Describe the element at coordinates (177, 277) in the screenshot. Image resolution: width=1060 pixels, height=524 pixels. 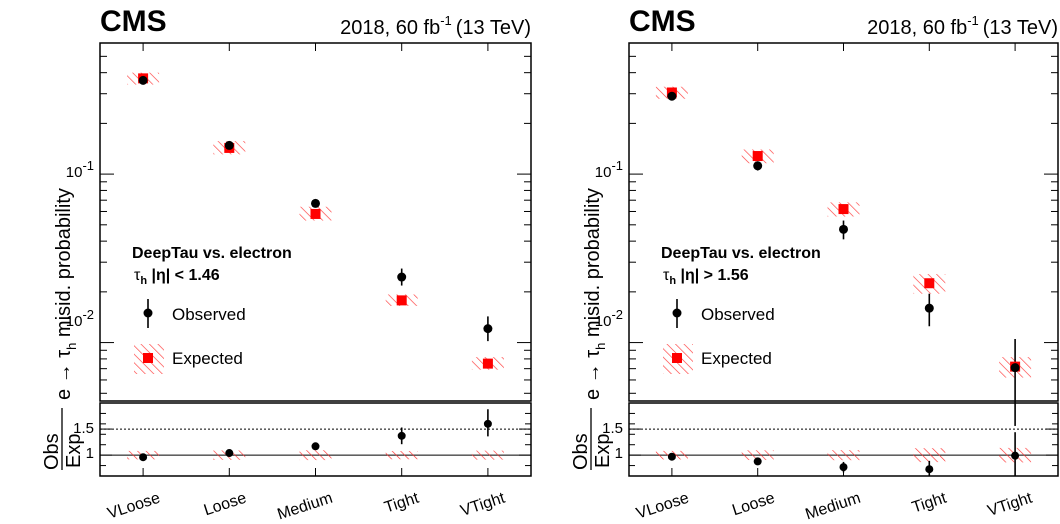
I see `annotation-region: τh |η| < 1.46` at that location.